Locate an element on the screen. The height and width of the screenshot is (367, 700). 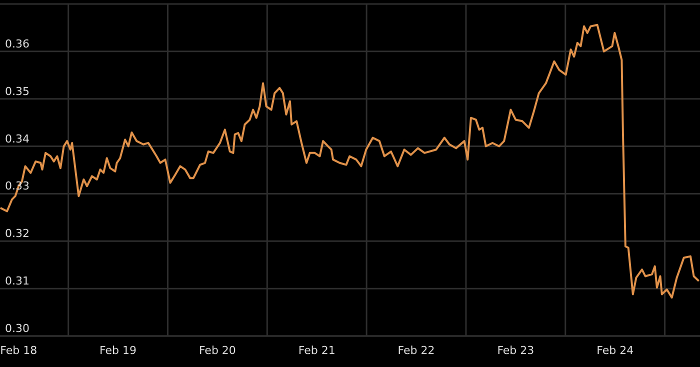
x-tick-label: Feb 24 is located at coordinates (615, 350).